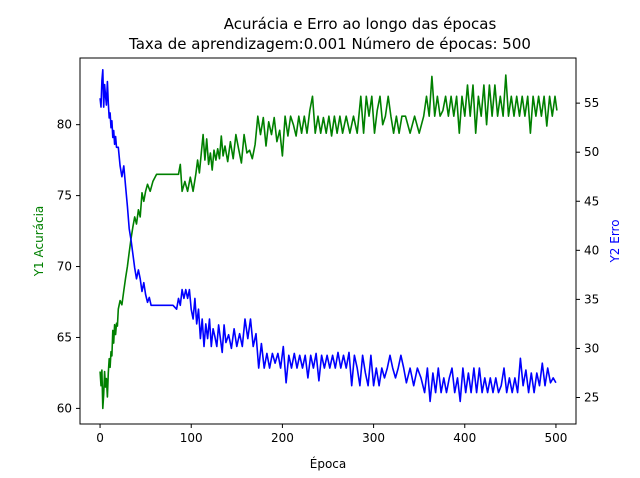  What do you see at coordinates (64, 125) in the screenshot?
I see `y-left-tick-label: 80` at bounding box center [64, 125].